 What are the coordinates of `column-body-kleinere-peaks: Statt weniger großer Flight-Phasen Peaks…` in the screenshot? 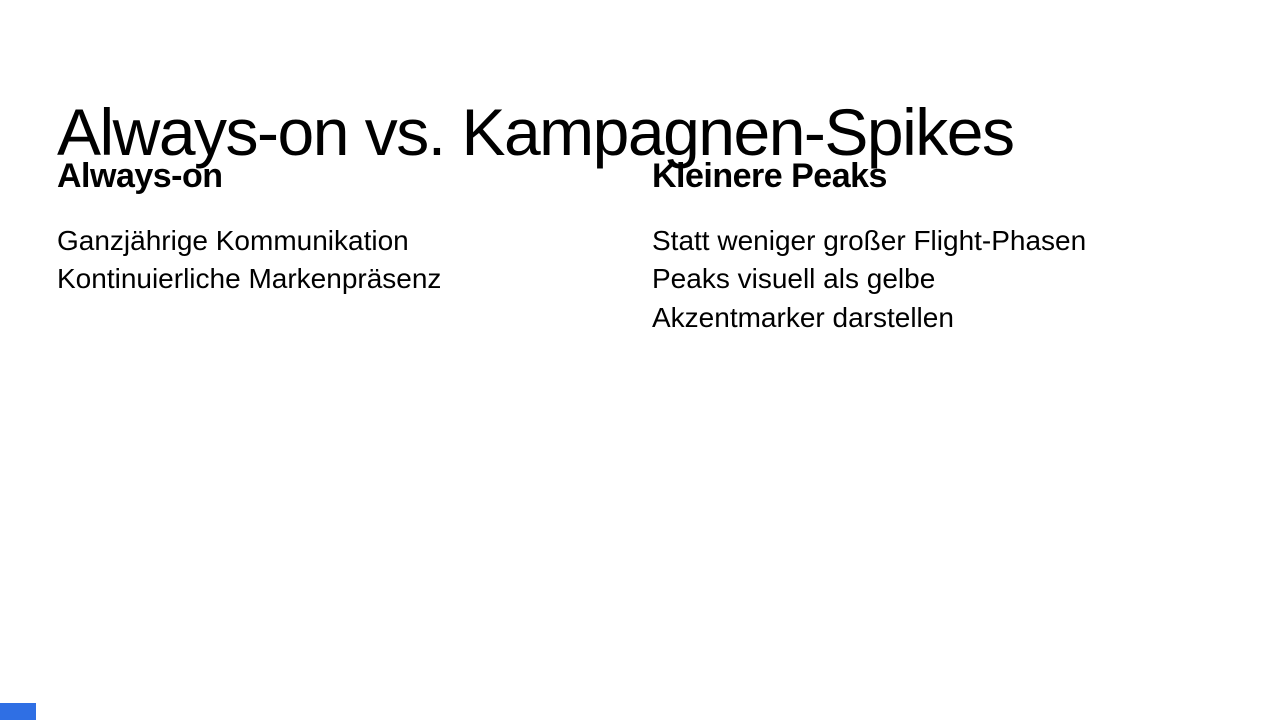 It's located at (874, 280).